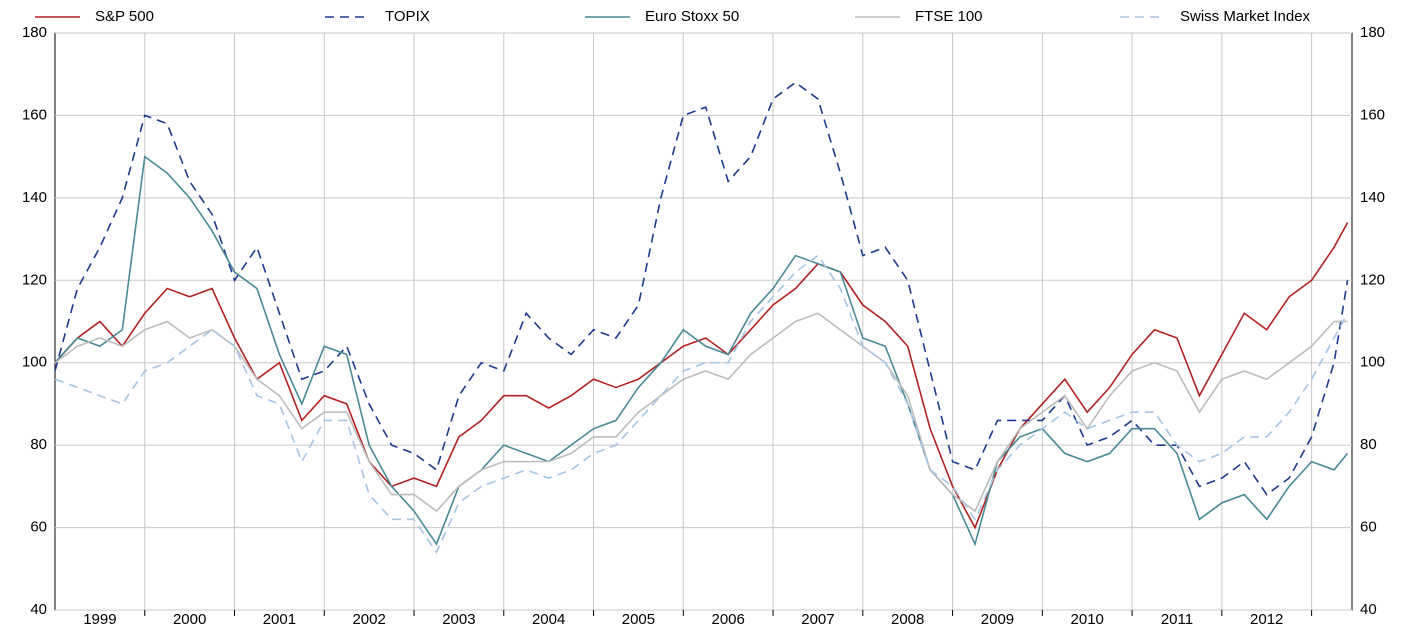 Image resolution: width=1415 pixels, height=635 pixels. What do you see at coordinates (727, 619) in the screenshot?
I see `x-tick-label: 2006` at bounding box center [727, 619].